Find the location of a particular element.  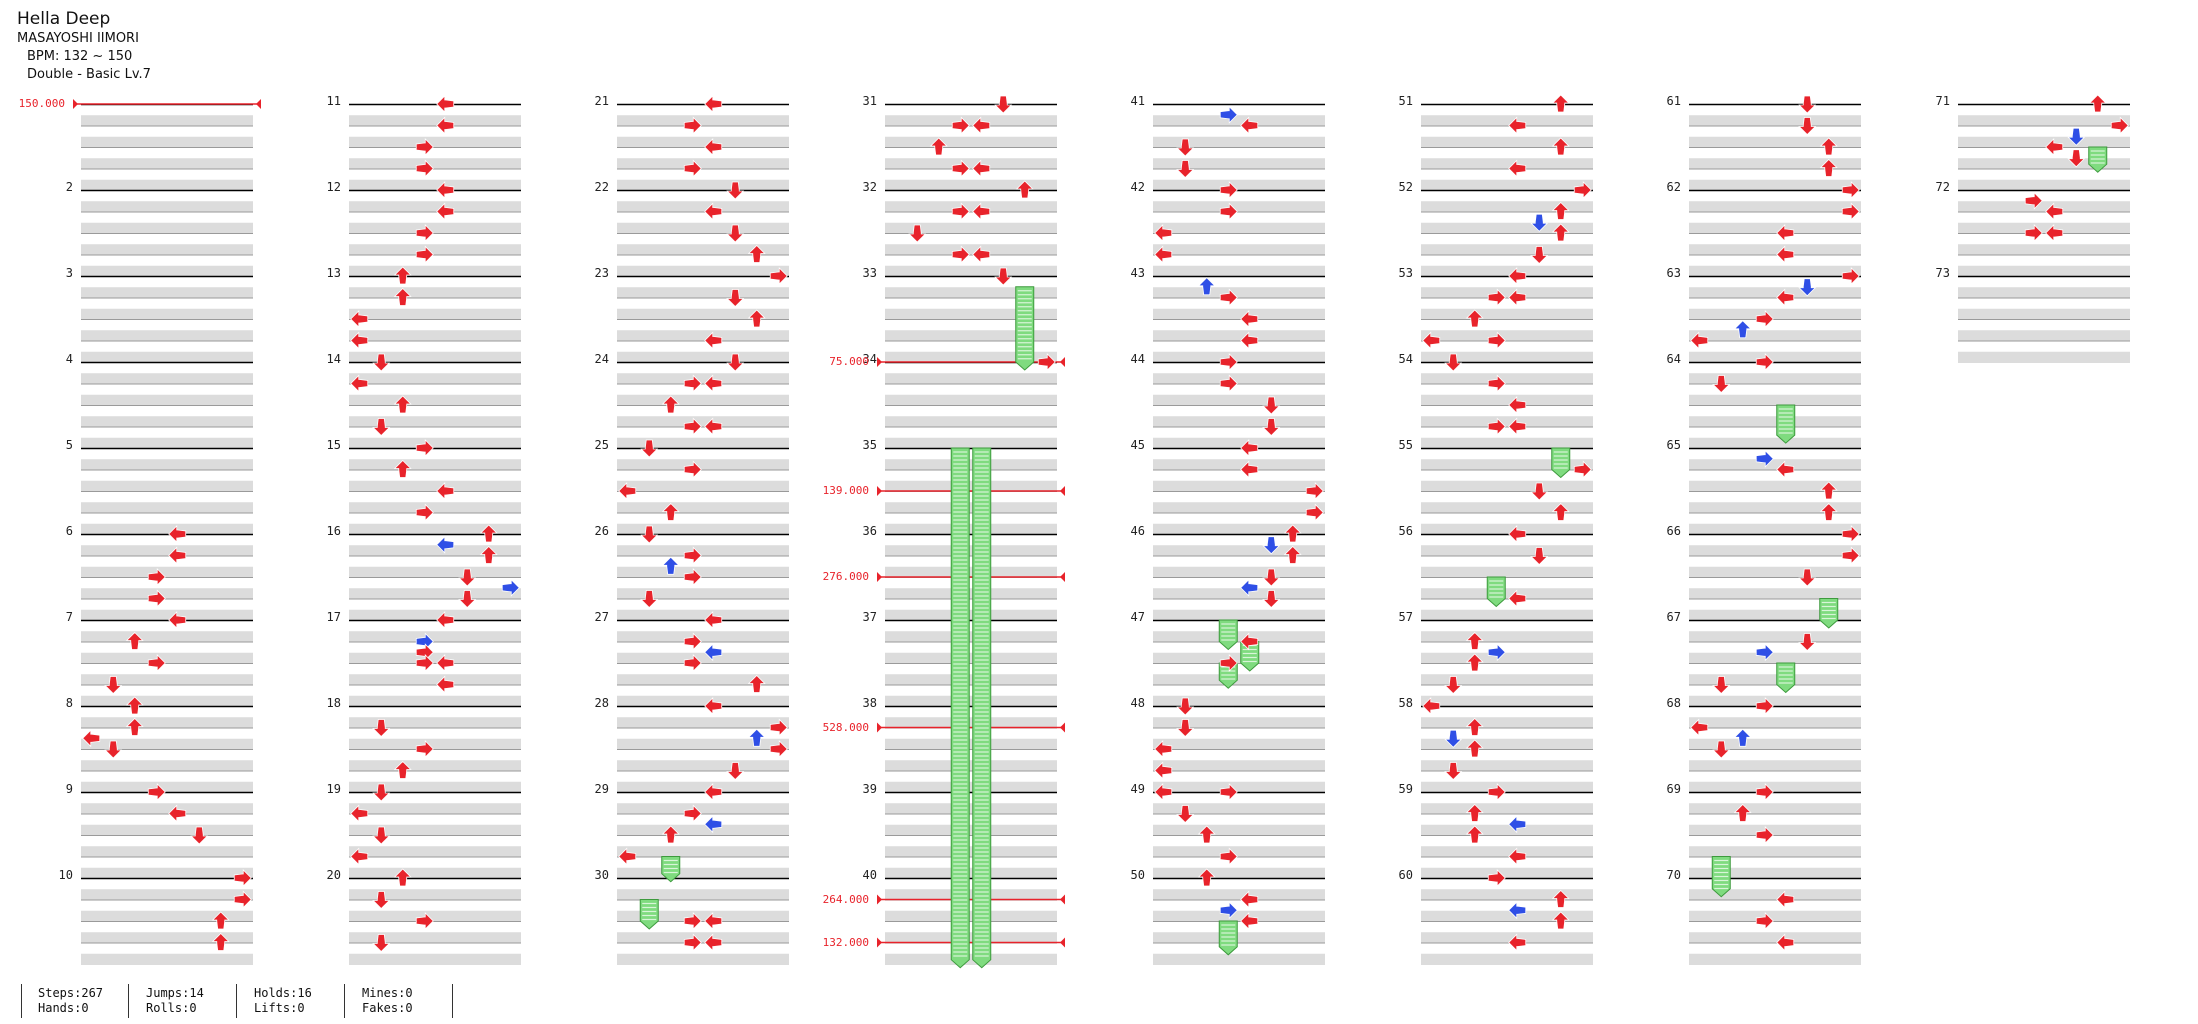

measure-number: 48 is located at coordinates (1137, 703).